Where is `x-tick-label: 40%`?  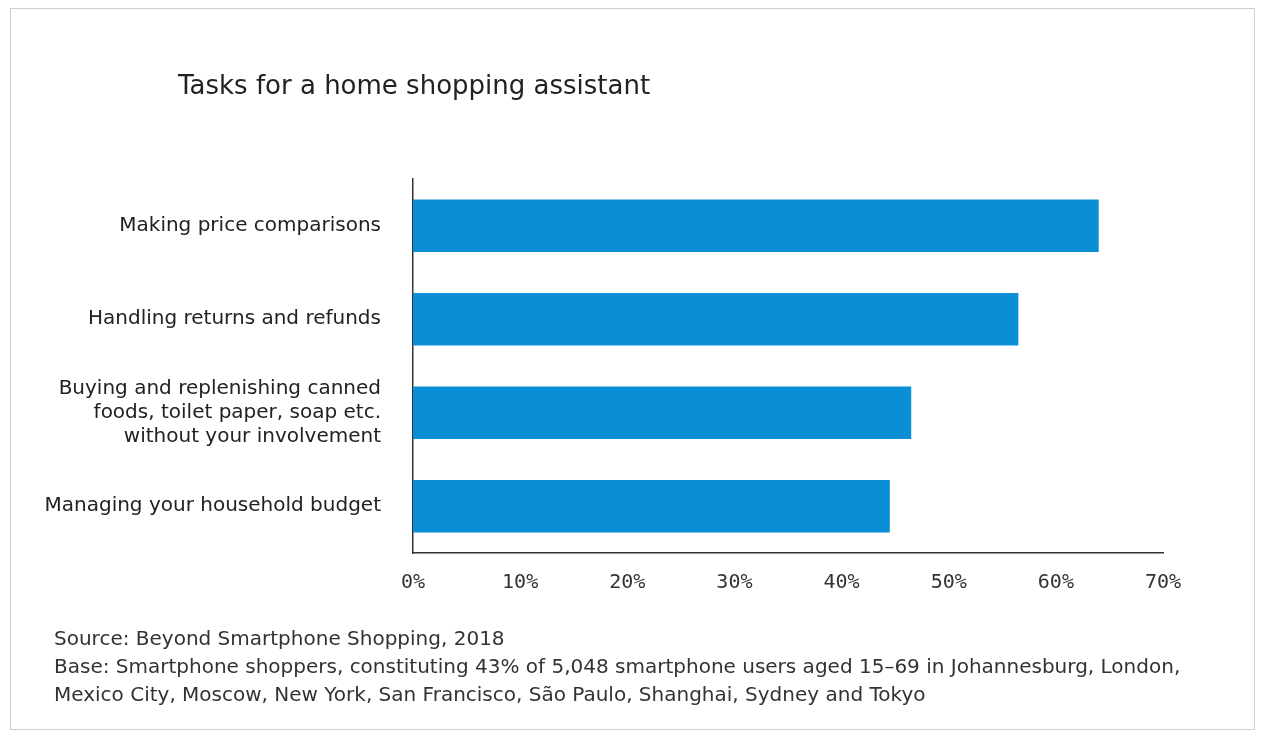
x-tick-label: 40% is located at coordinates (841, 581).